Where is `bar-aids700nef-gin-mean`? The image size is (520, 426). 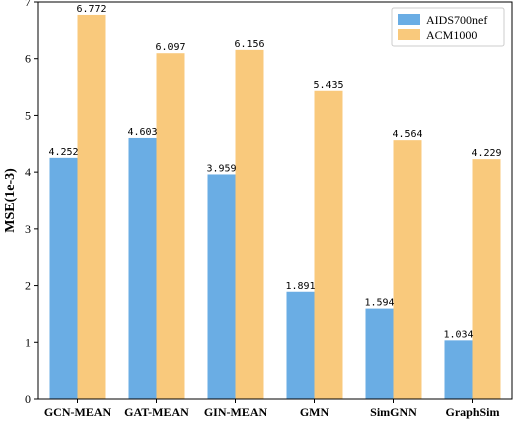
bar-aids700nef-gin-mean is located at coordinates (221, 286).